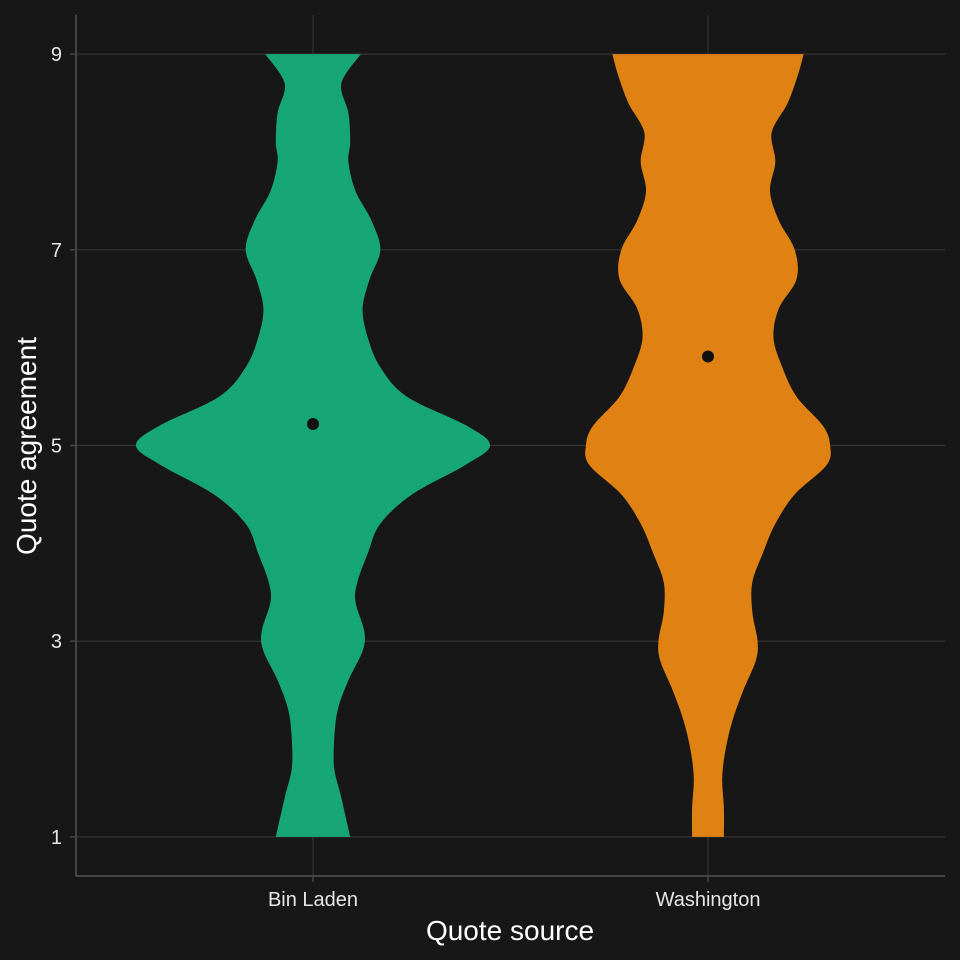  Describe the element at coordinates (56, 642) in the screenshot. I see `y-tick-label: 3` at that location.